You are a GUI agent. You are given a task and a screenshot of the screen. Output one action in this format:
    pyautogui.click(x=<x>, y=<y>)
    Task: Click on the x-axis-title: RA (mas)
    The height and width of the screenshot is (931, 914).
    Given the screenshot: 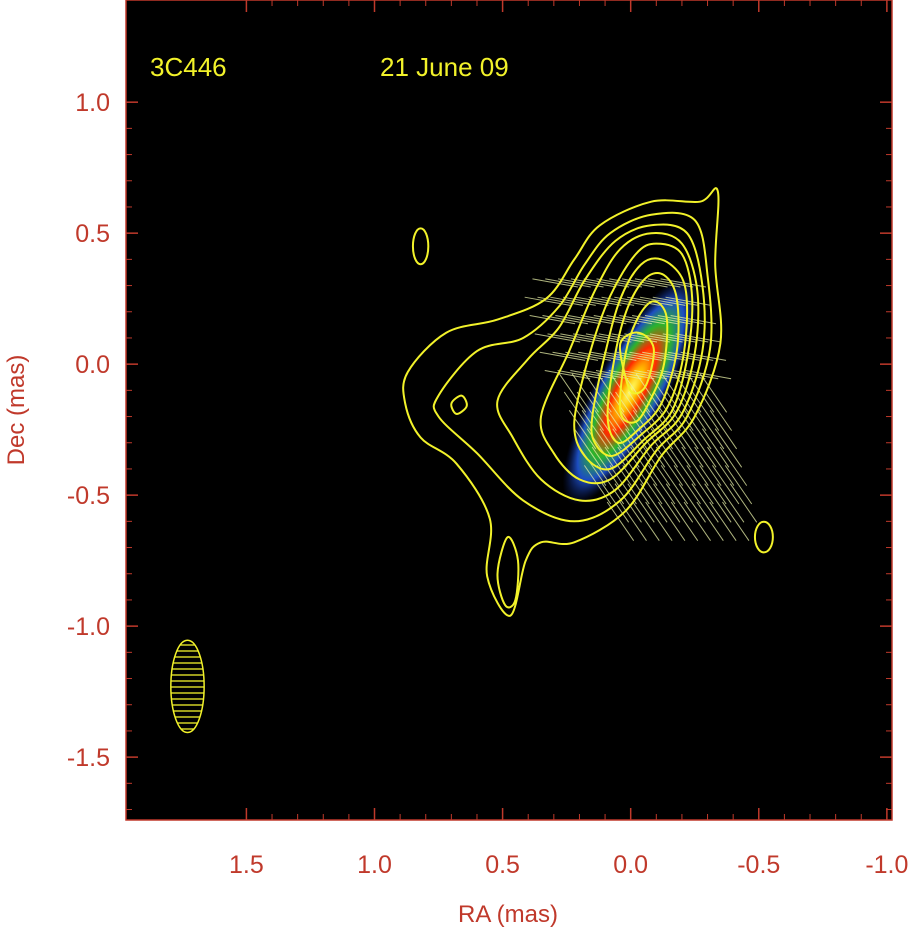 What is the action you would take?
    pyautogui.click(x=508, y=914)
    